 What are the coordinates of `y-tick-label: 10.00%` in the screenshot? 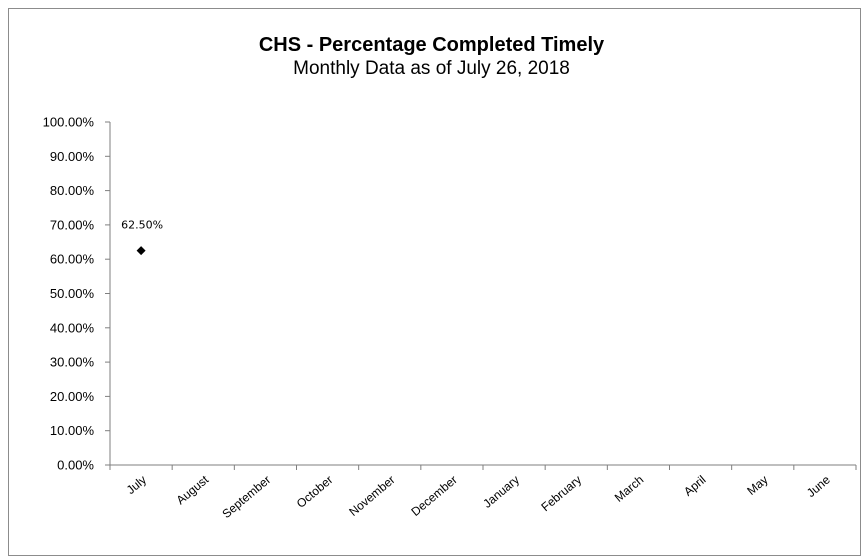 It's located at (72, 430).